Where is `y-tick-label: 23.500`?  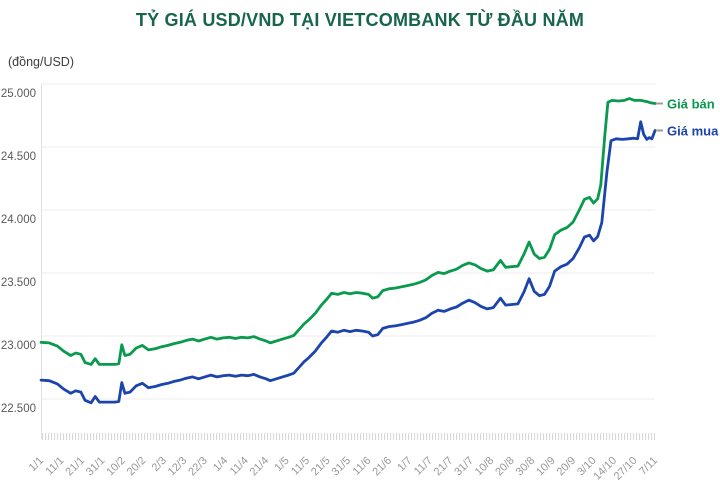 y-tick-label: 23.500 is located at coordinates (18, 283).